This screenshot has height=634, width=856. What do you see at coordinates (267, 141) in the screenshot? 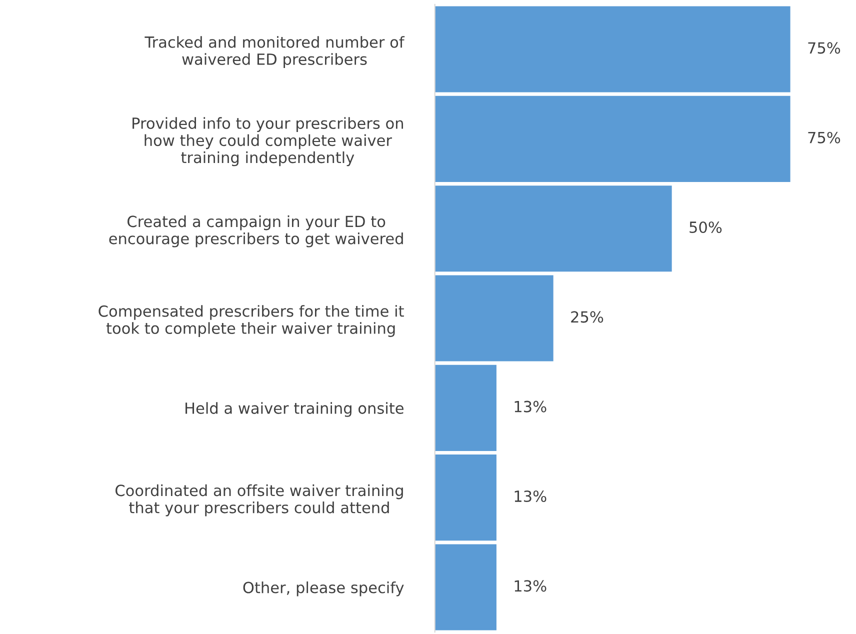
I see `y-tick-label: Provided info to your prescribers on how they could complete waiver training independently` at bounding box center [267, 141].